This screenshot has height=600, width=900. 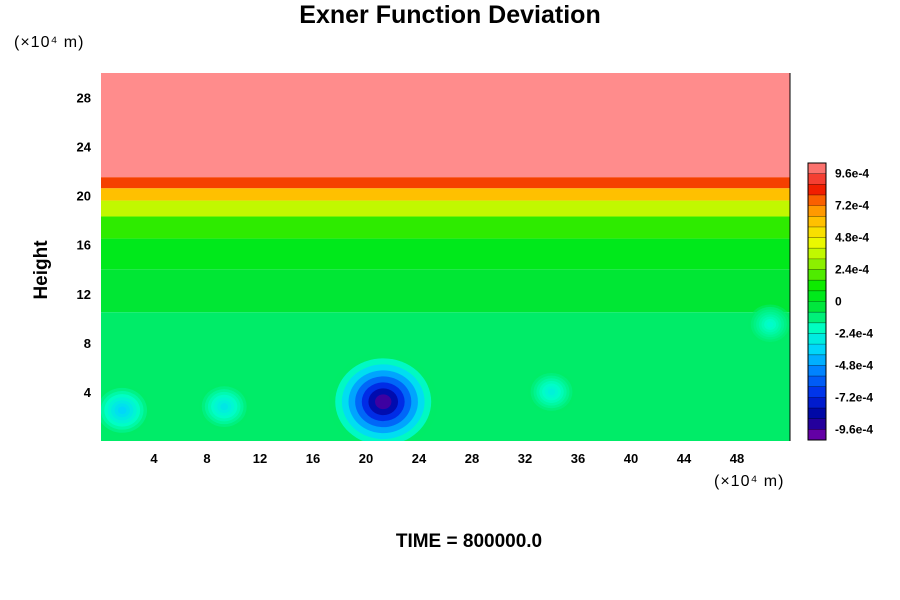 What do you see at coordinates (366, 458) in the screenshot?
I see `x-tick-label: 20` at bounding box center [366, 458].